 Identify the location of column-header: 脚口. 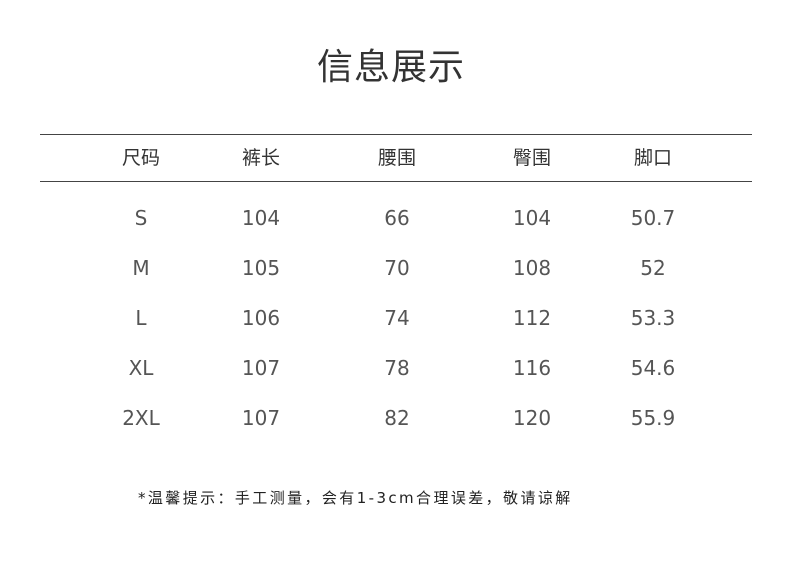
(652, 158).